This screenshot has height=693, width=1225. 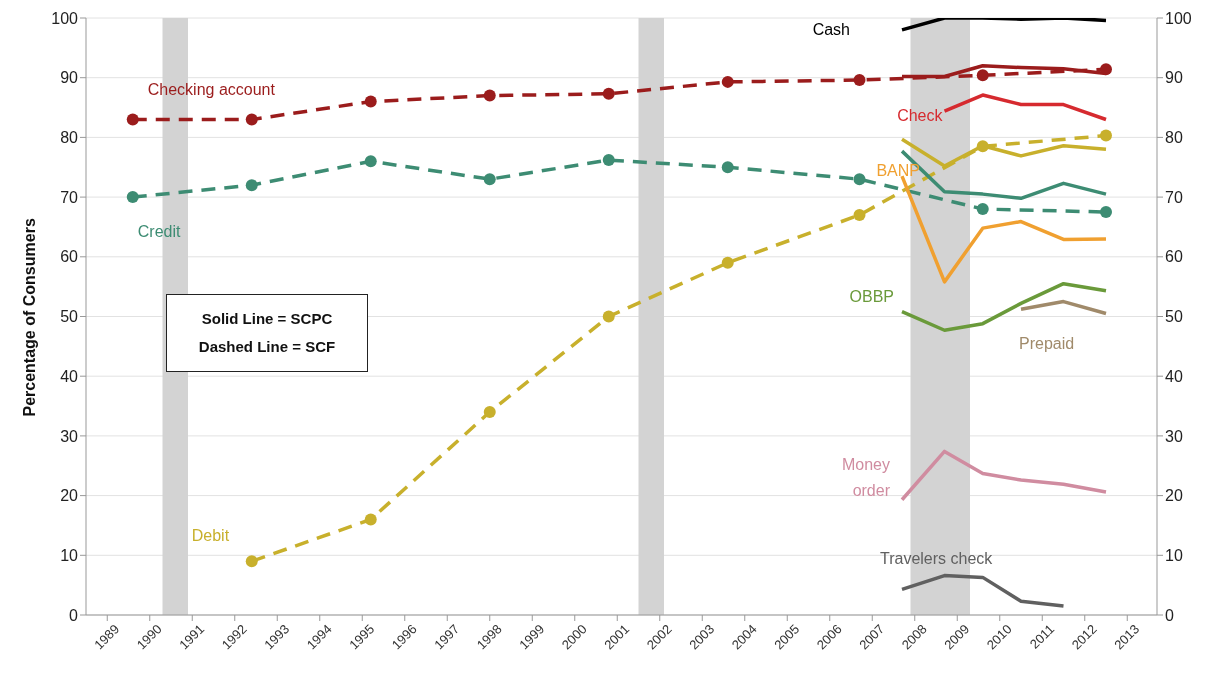 What do you see at coordinates (267, 319) in the screenshot?
I see `annotation: Solid Line = SCPC` at bounding box center [267, 319].